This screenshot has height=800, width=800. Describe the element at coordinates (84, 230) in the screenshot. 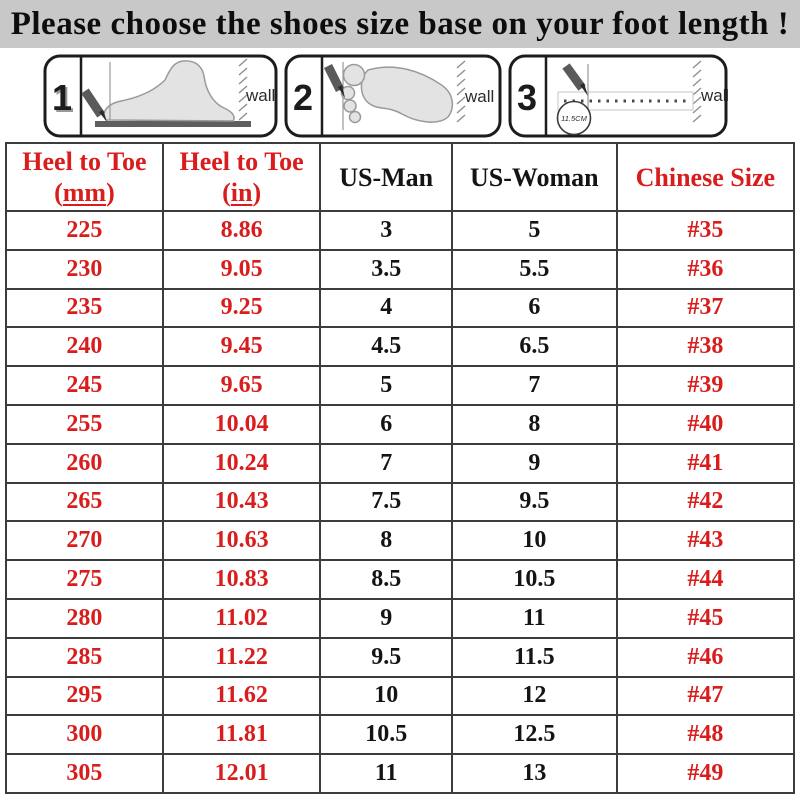

I see `table-cell: 225` at that location.